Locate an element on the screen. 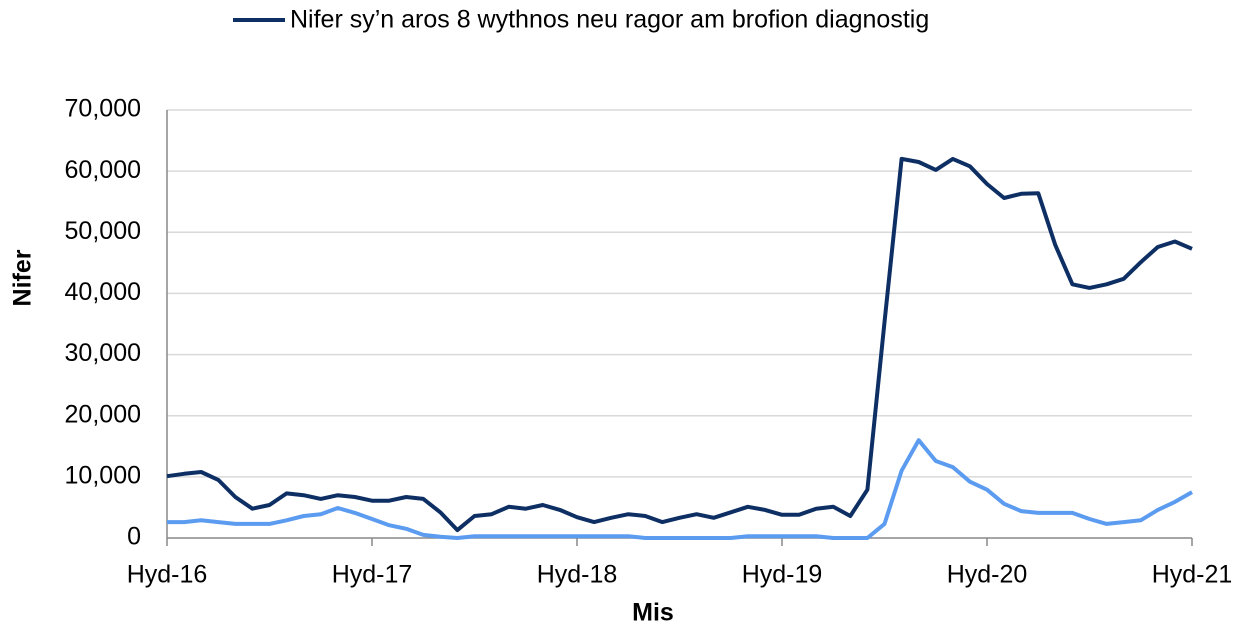  x-tick-label: Hyd-19 is located at coordinates (782, 575).